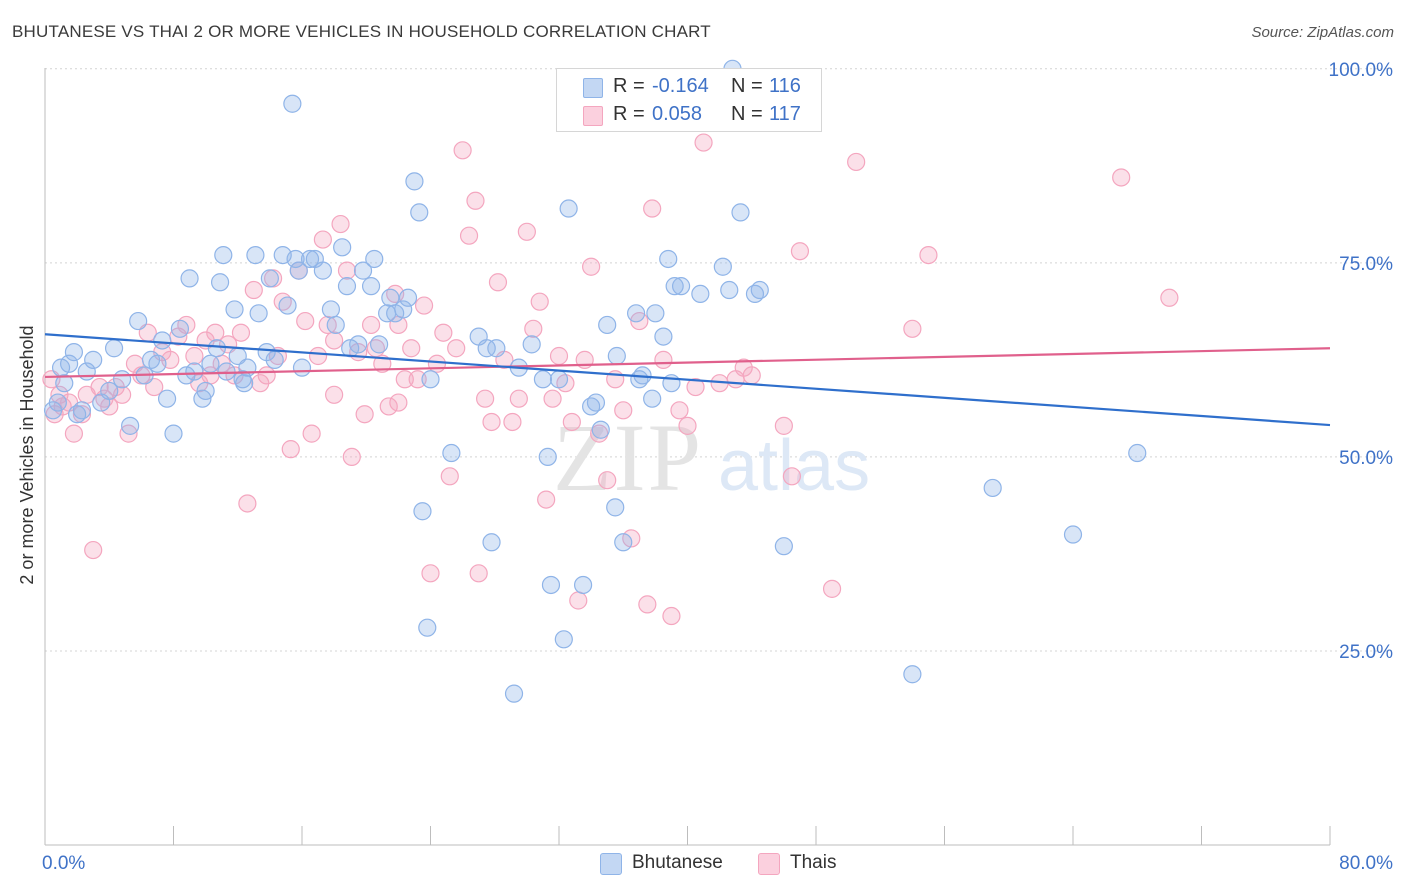  I want to click on watermark-atlas: atlas, so click(794, 466).